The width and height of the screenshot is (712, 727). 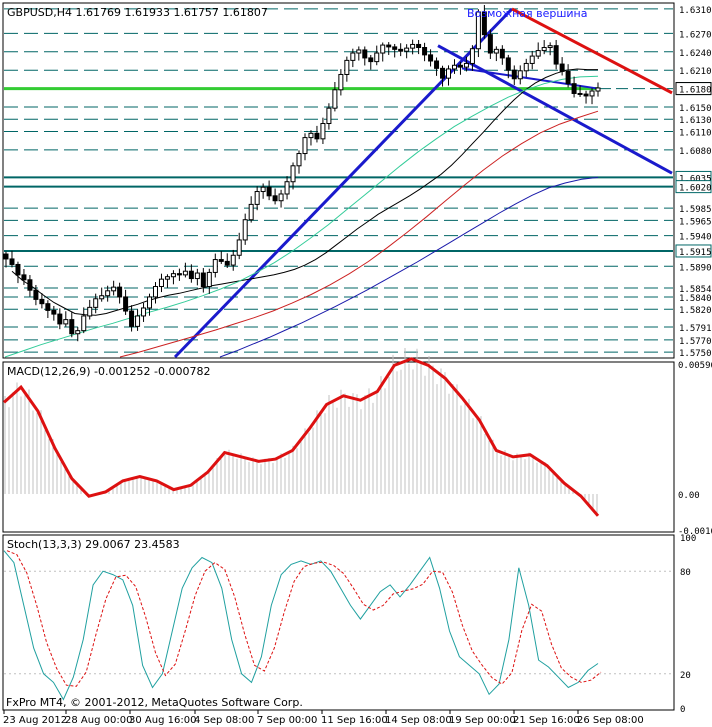 What do you see at coordinates (695, 354) in the screenshot?
I see `price-tick-label: 1.57500` at bounding box center [695, 354].